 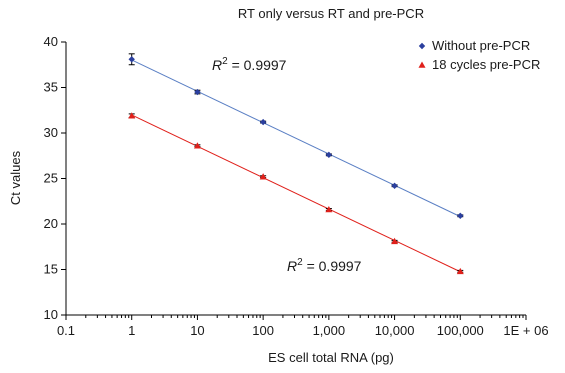 What do you see at coordinates (263, 330) in the screenshot?
I see `x-tick-label: 100` at bounding box center [263, 330].